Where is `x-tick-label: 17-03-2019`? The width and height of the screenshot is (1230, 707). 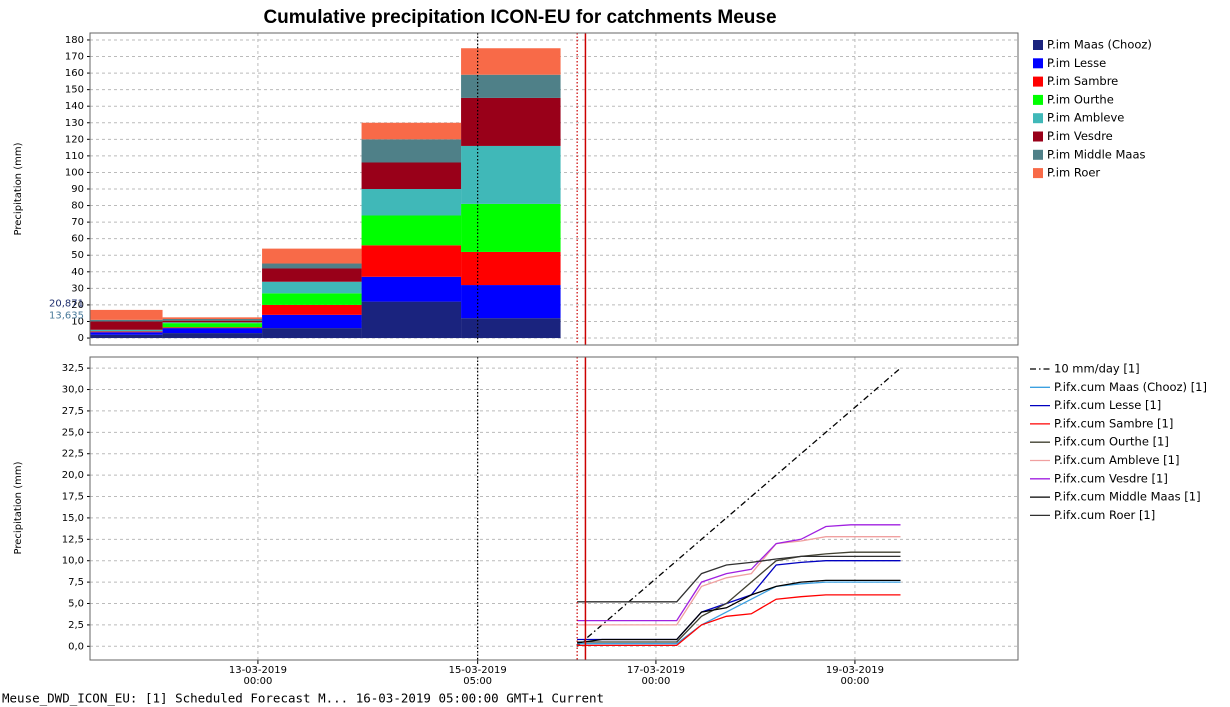
x-tick-label: 17-03-2019 is located at coordinates (656, 670).